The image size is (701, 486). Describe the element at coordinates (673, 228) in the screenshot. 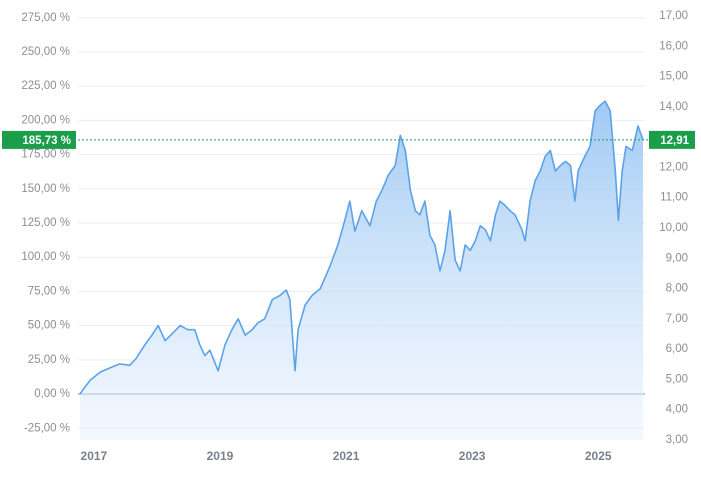

I see `y2-tick-label: 10,00` at that location.